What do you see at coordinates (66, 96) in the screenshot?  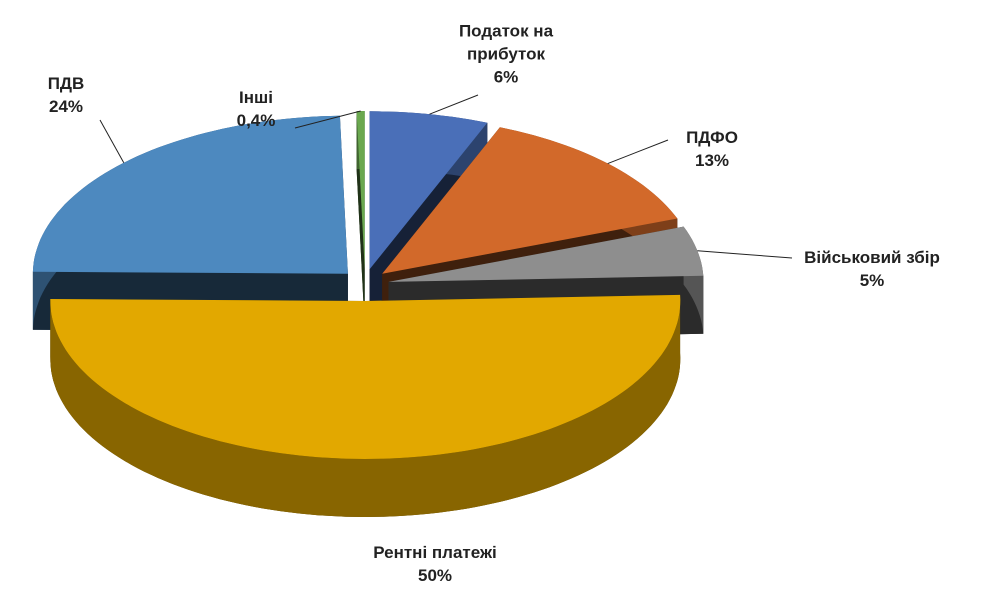 I see `slice-label: ПДВ 24%` at bounding box center [66, 96].